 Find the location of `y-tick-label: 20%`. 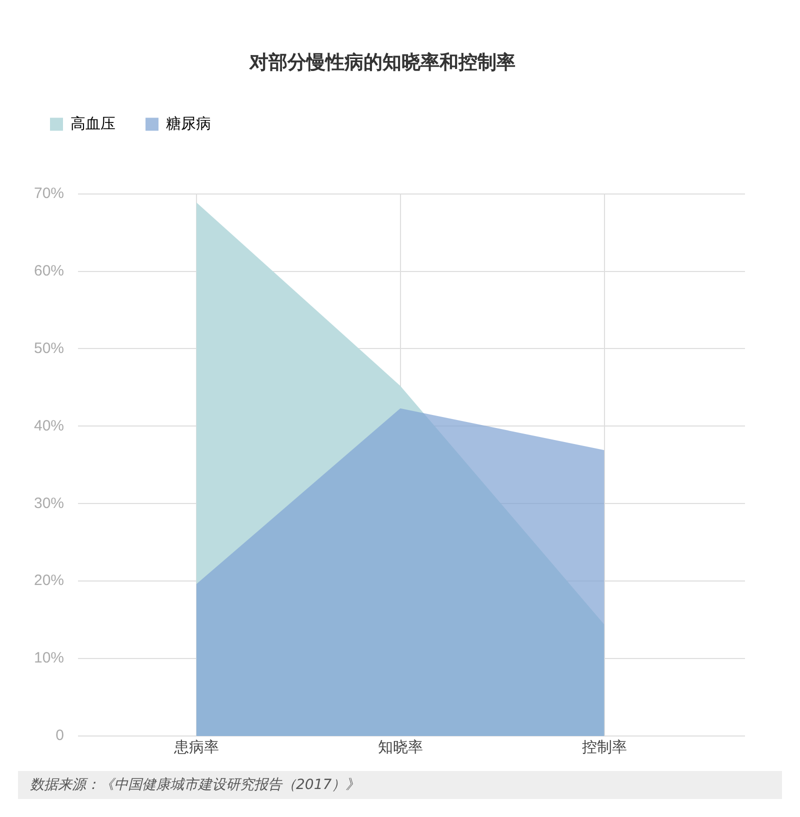

y-tick-label: 20% is located at coordinates (49, 581).